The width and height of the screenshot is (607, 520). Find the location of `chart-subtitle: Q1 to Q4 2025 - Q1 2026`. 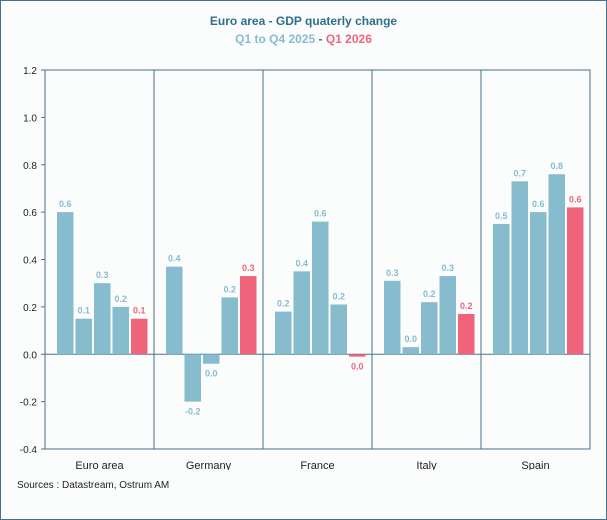

chart-subtitle: Q1 to Q4 2025 - Q1 2026 is located at coordinates (303, 39).